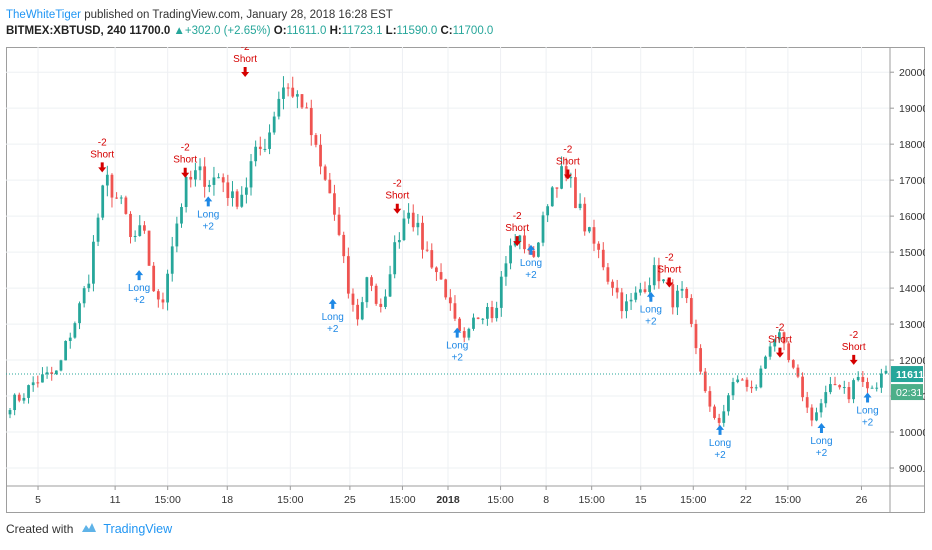 Image resolution: width=932 pixels, height=550 pixels. What do you see at coordinates (641, 500) in the screenshot?
I see `x-tick-label: 15` at bounding box center [641, 500].